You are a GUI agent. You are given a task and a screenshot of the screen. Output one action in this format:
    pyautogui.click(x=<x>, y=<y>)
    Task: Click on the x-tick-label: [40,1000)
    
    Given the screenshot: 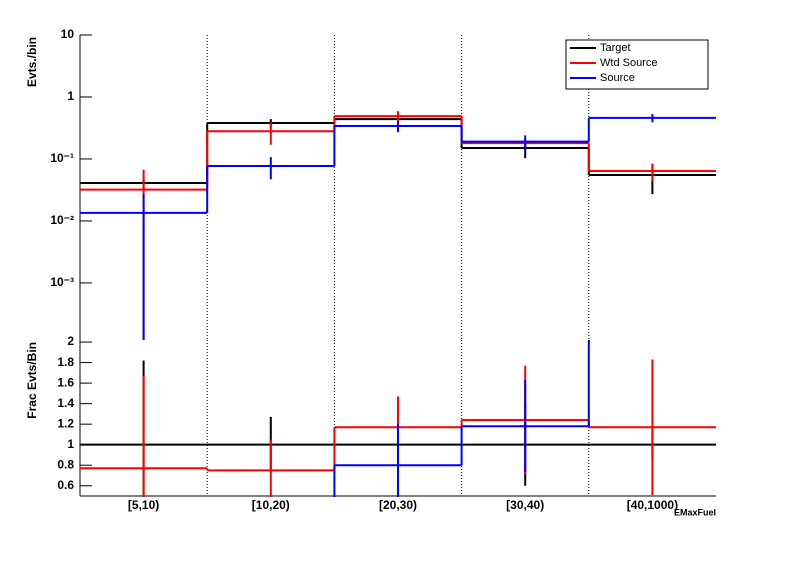 What is the action you would take?
    pyautogui.click(x=652, y=505)
    